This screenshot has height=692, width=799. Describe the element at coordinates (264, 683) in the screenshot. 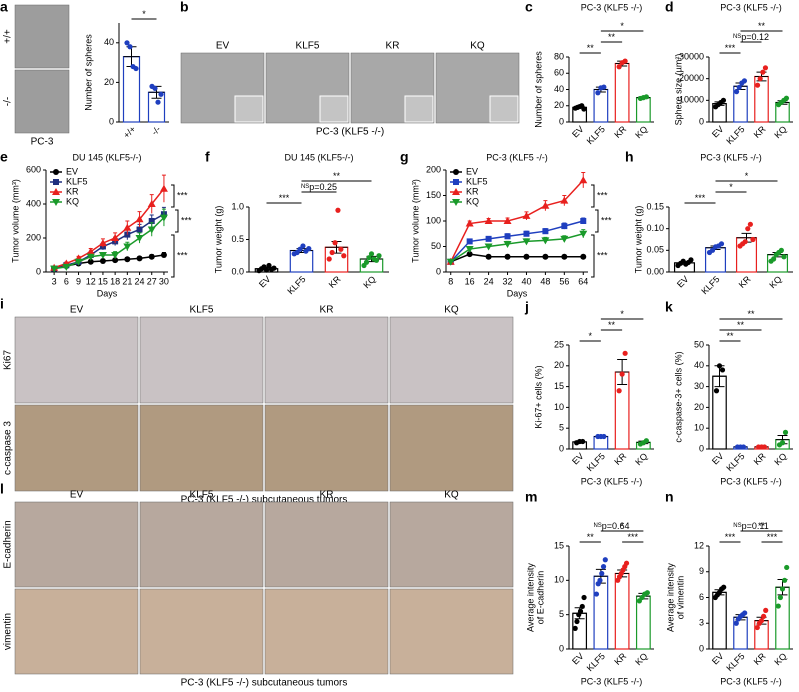

I see `image-caption: PC-3 (KLF5 -/-) subcutaneous tumors` at that location.